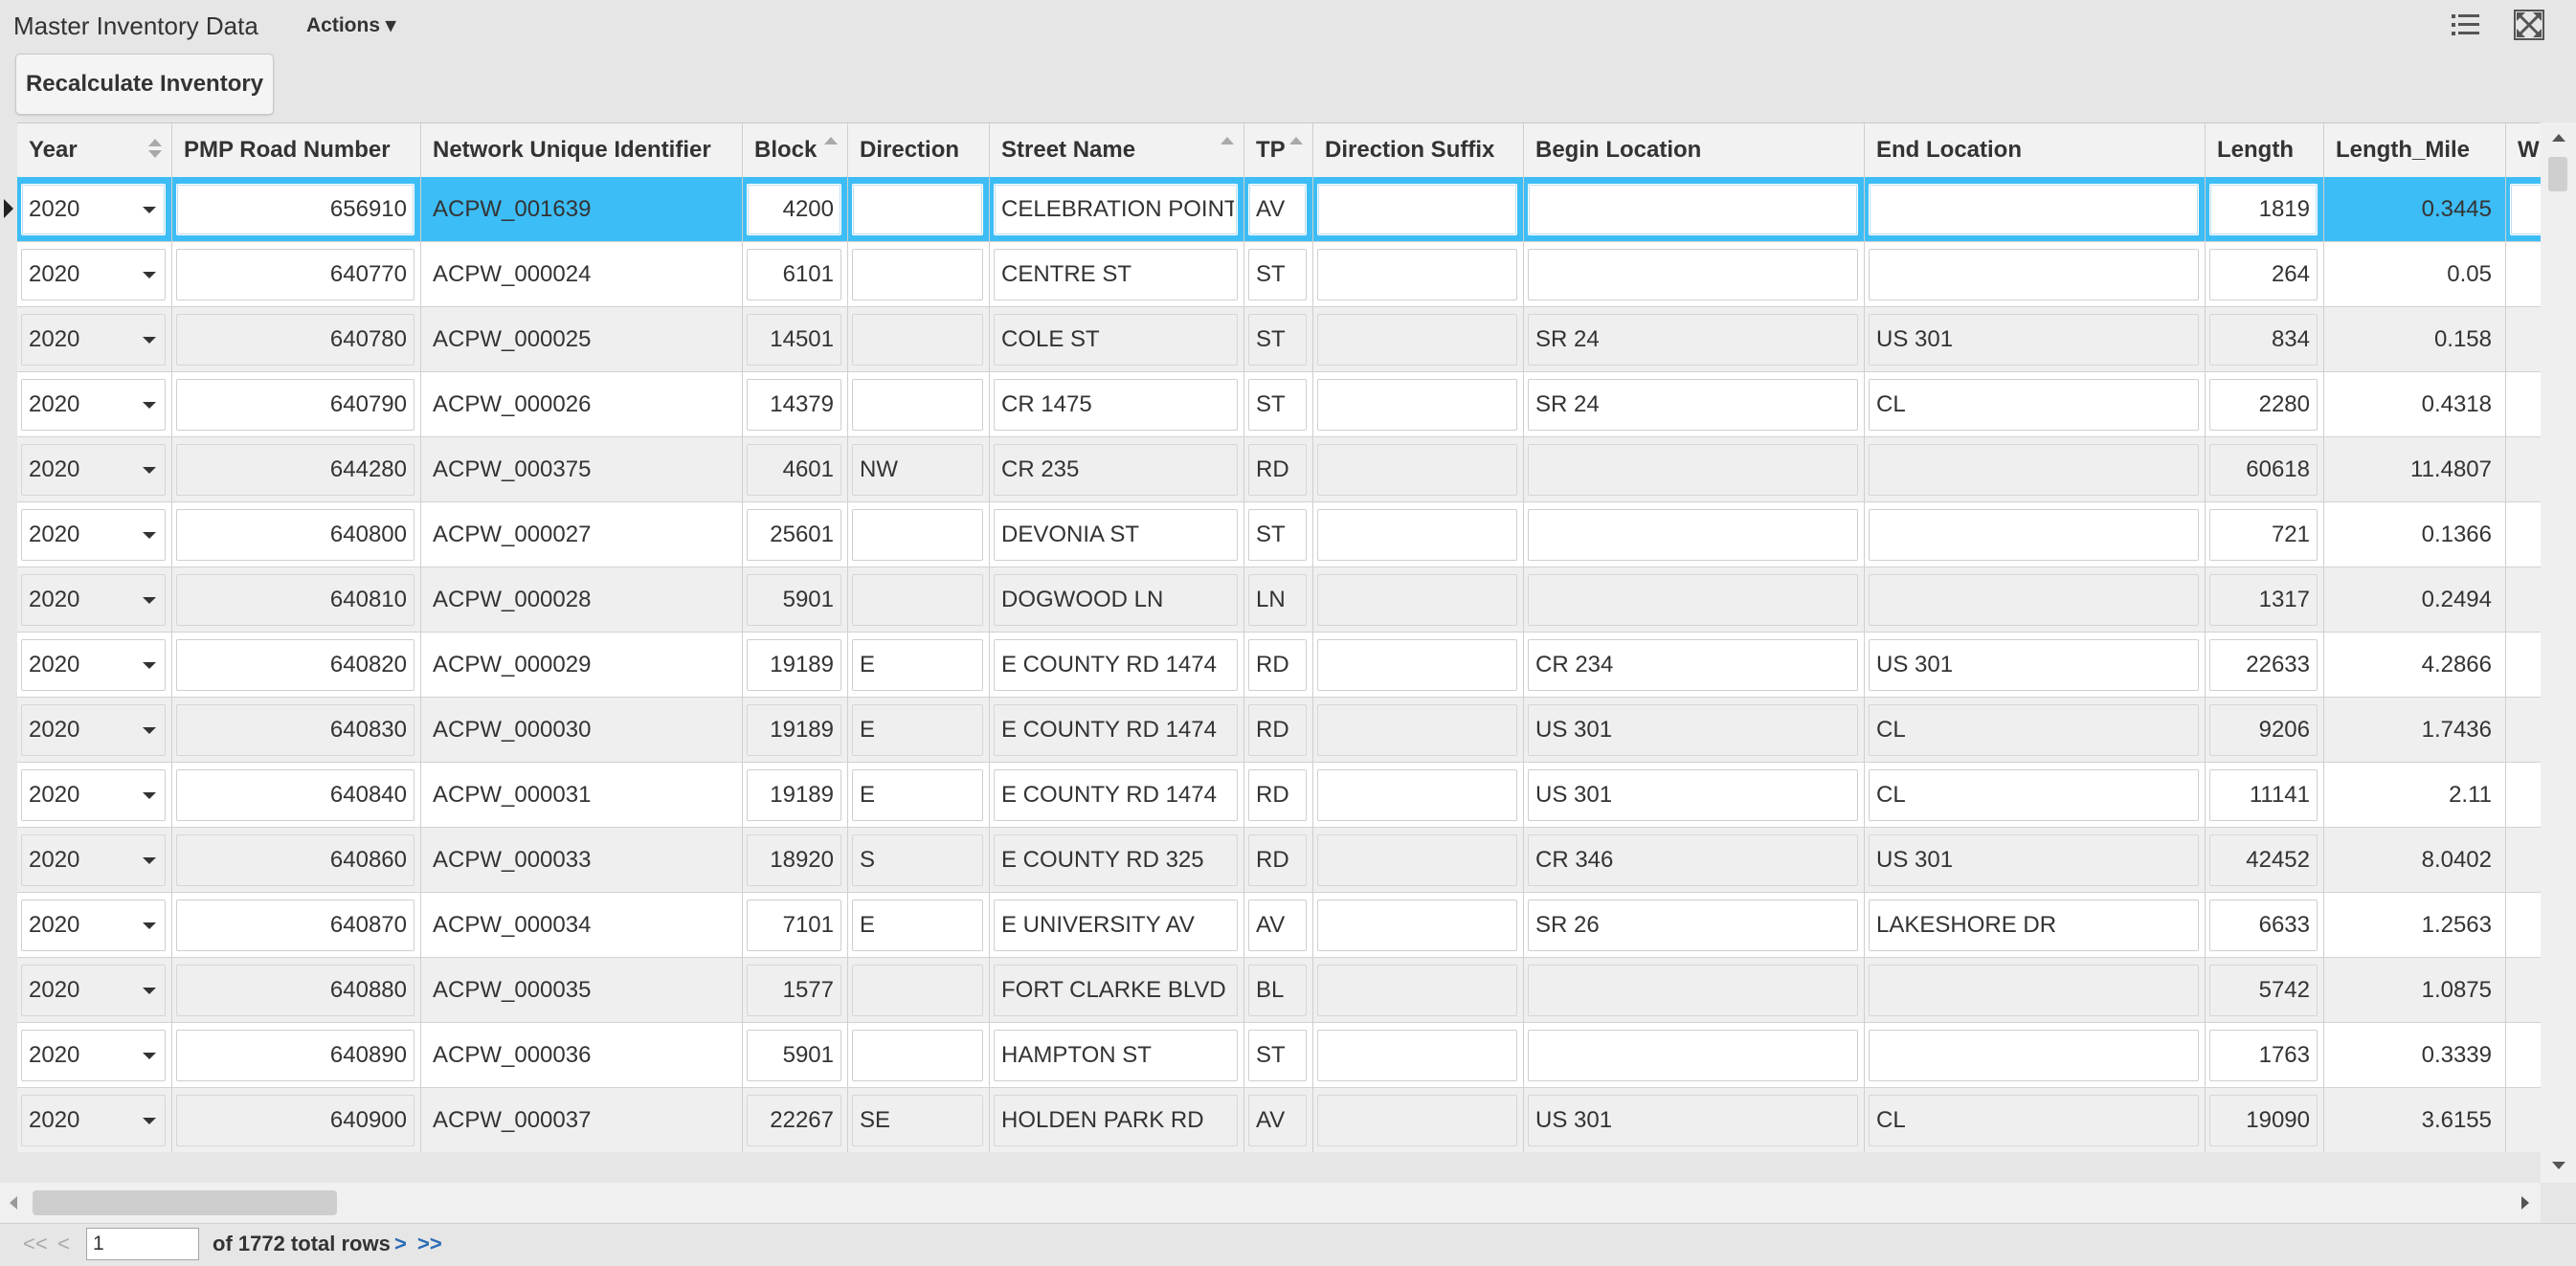 The image size is (2576, 1266). Describe the element at coordinates (2523, 150) in the screenshot. I see `column-header-wi: Wi` at that location.